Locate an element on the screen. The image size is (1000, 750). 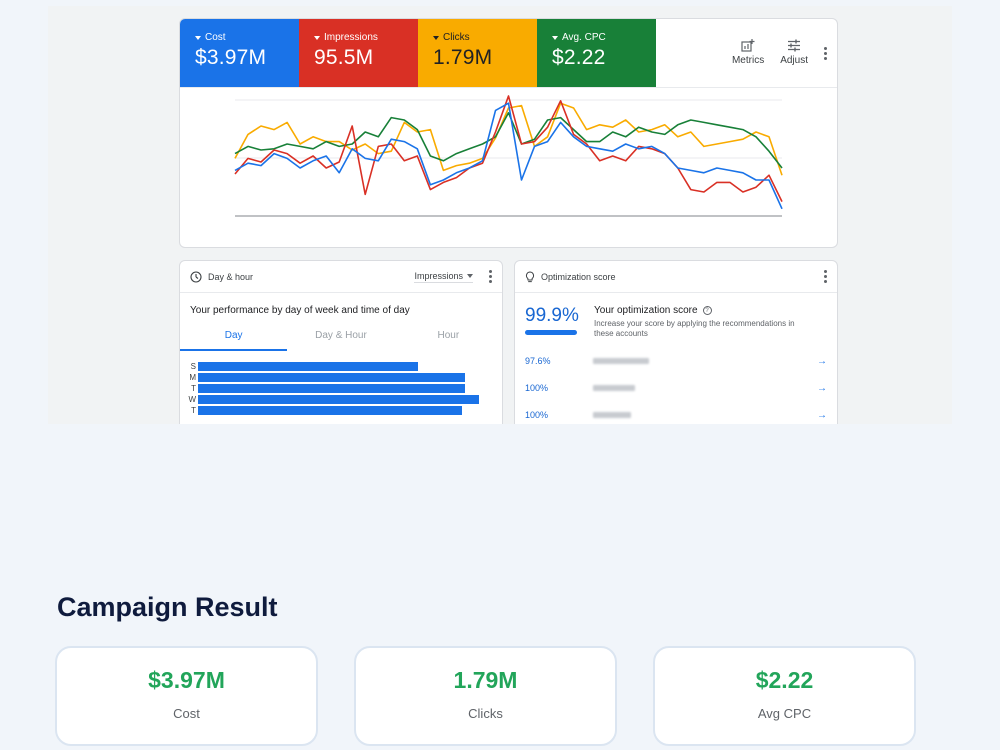
divider is located at coordinates (508, 87).